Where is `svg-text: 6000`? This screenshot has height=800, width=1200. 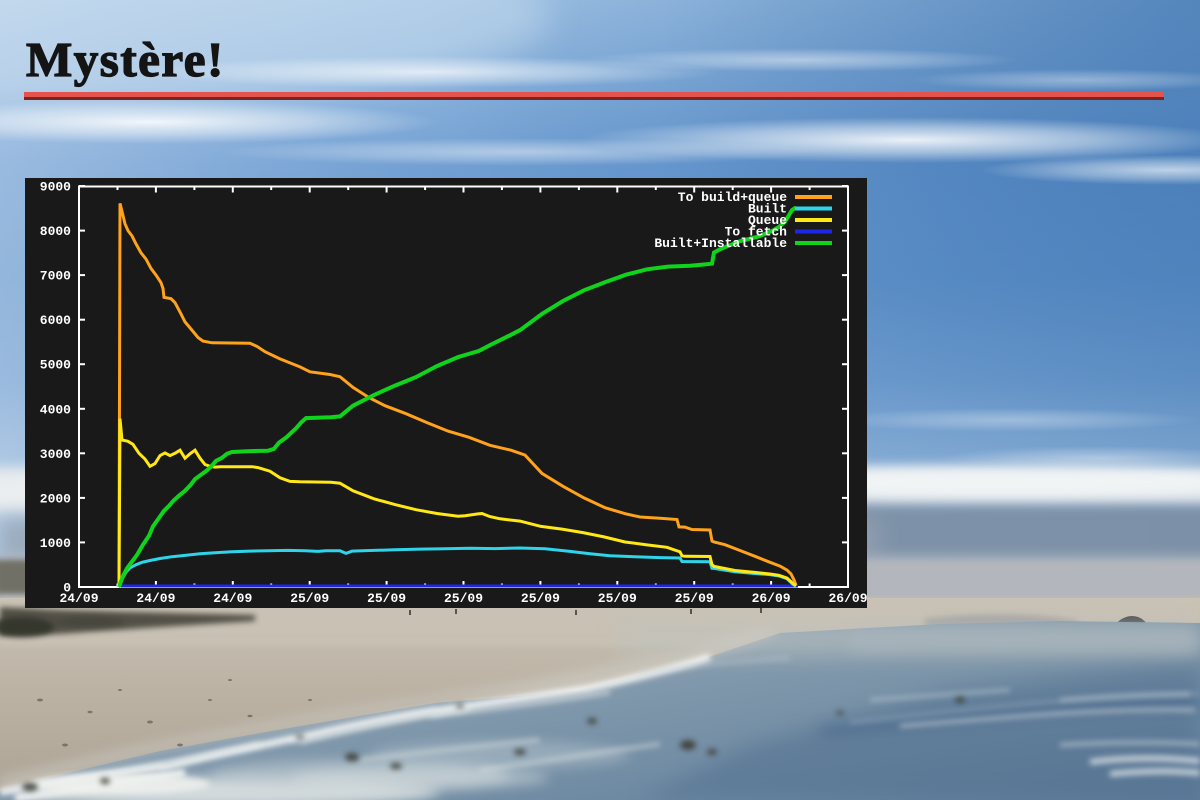
svg-text: 6000 is located at coordinates (55, 320).